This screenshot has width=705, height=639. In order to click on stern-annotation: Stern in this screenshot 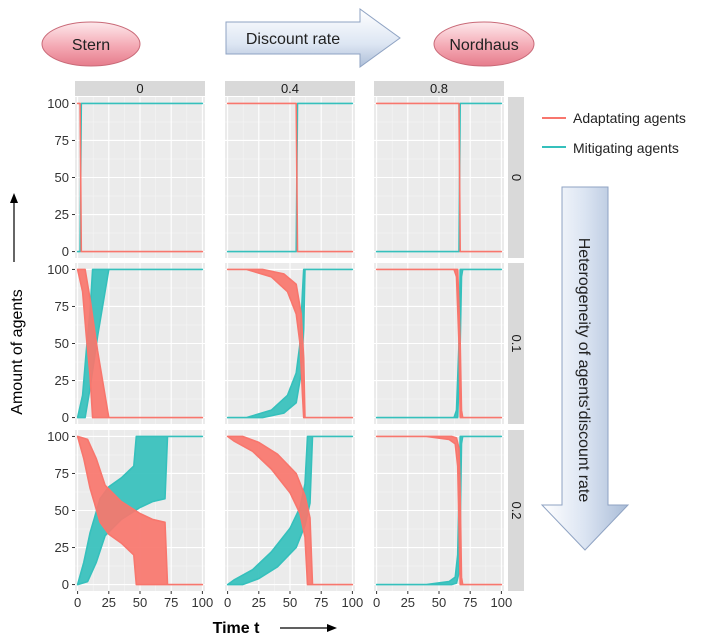, I will do `click(91, 44)`.